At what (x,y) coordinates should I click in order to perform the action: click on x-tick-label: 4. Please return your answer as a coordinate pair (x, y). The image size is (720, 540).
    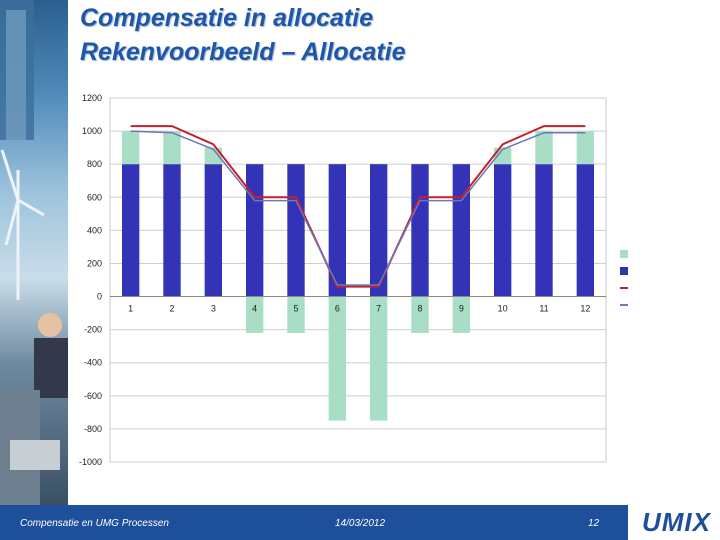
    Looking at the image, I should click on (254, 309).